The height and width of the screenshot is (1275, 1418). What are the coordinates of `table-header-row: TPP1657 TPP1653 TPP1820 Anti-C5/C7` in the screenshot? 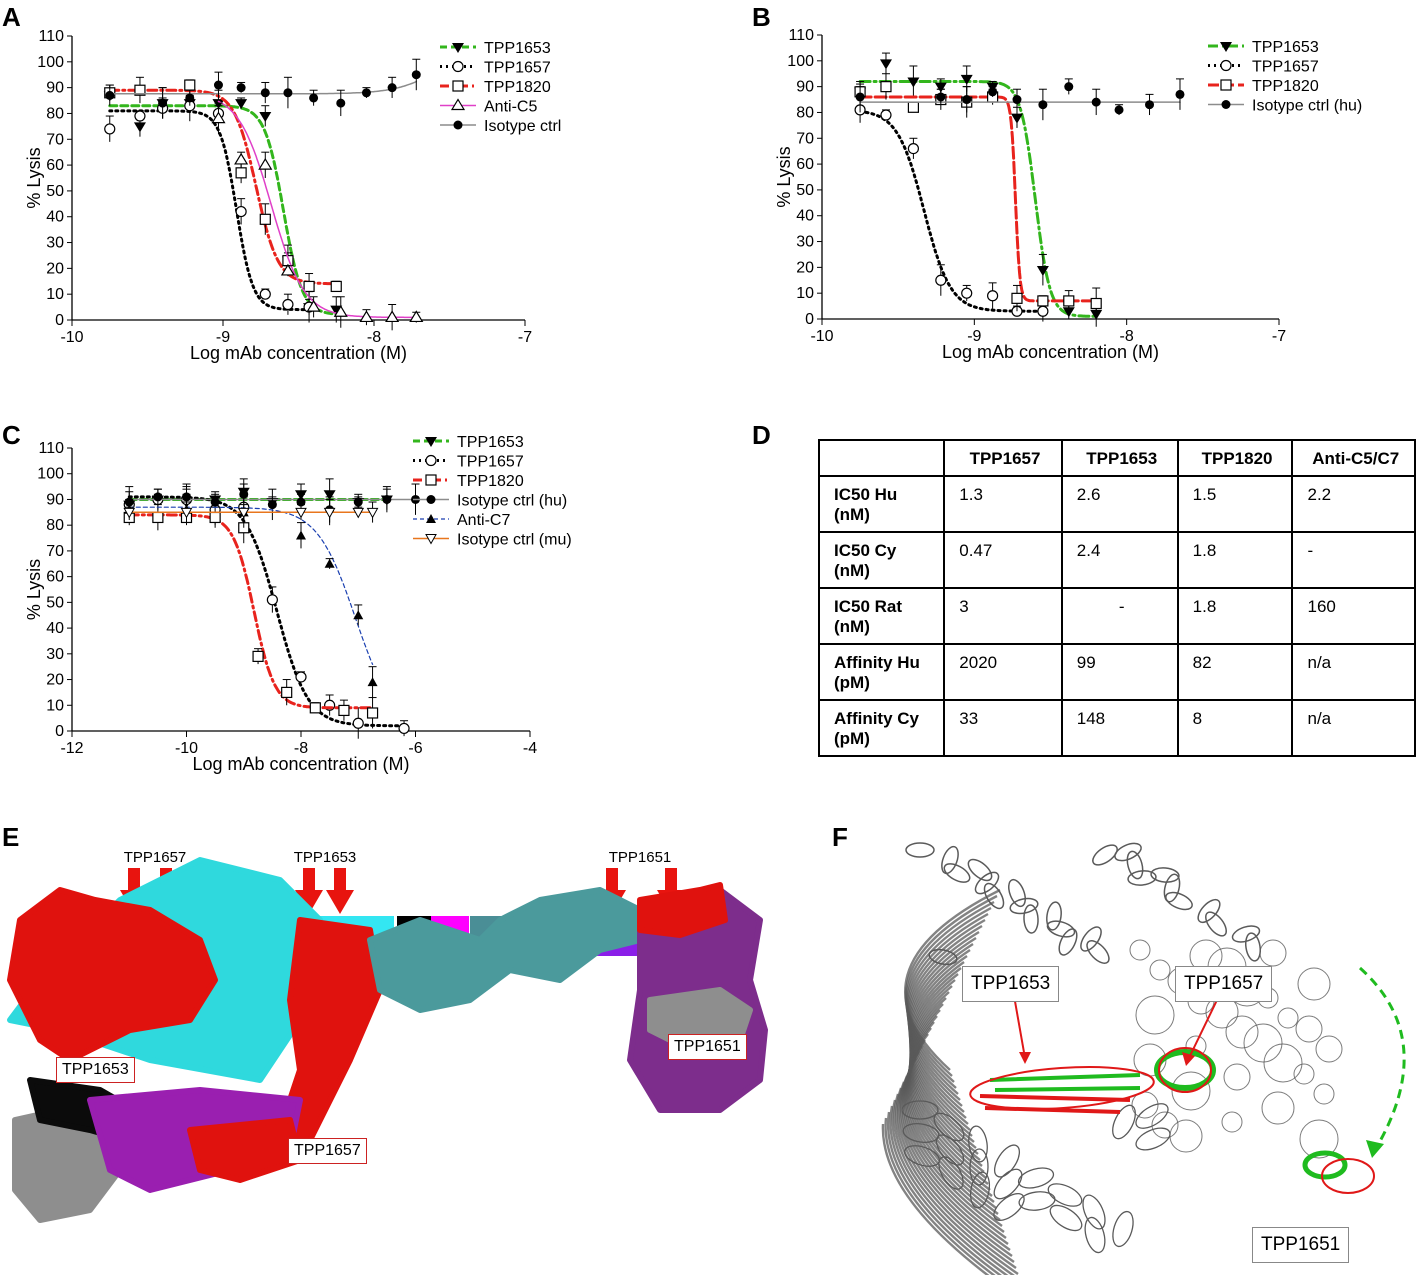 It's located at (1116, 458).